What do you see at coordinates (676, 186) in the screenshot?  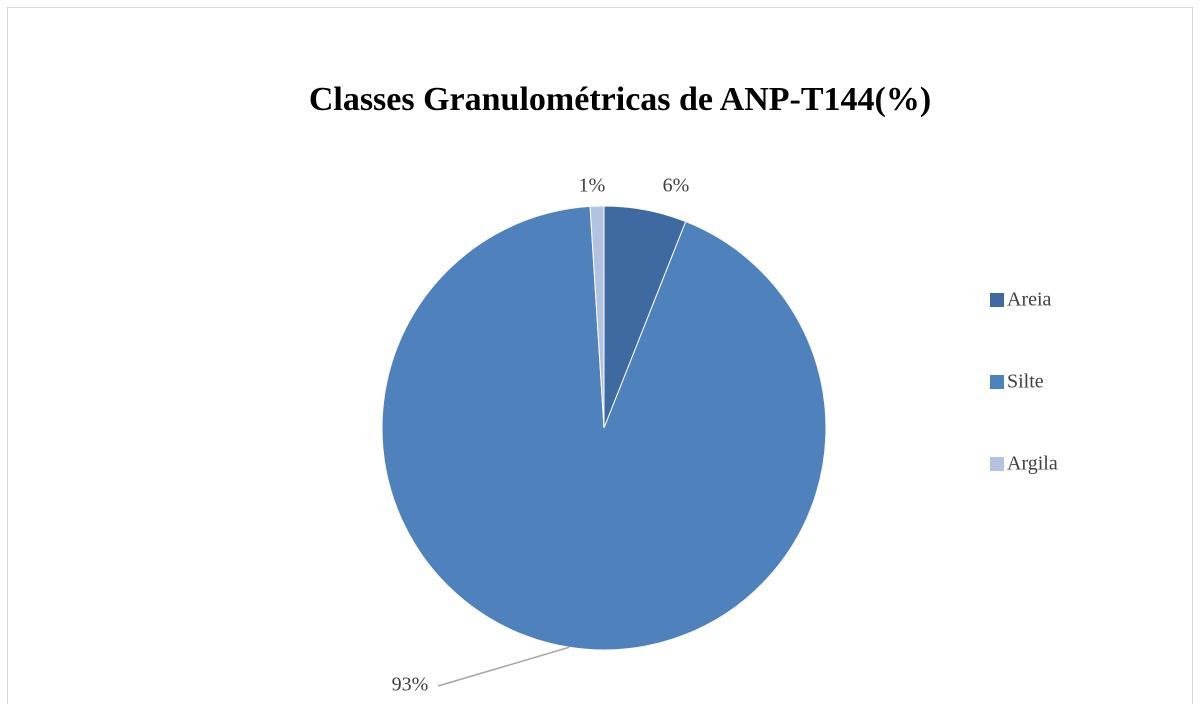 I see `data-label: 6%` at bounding box center [676, 186].